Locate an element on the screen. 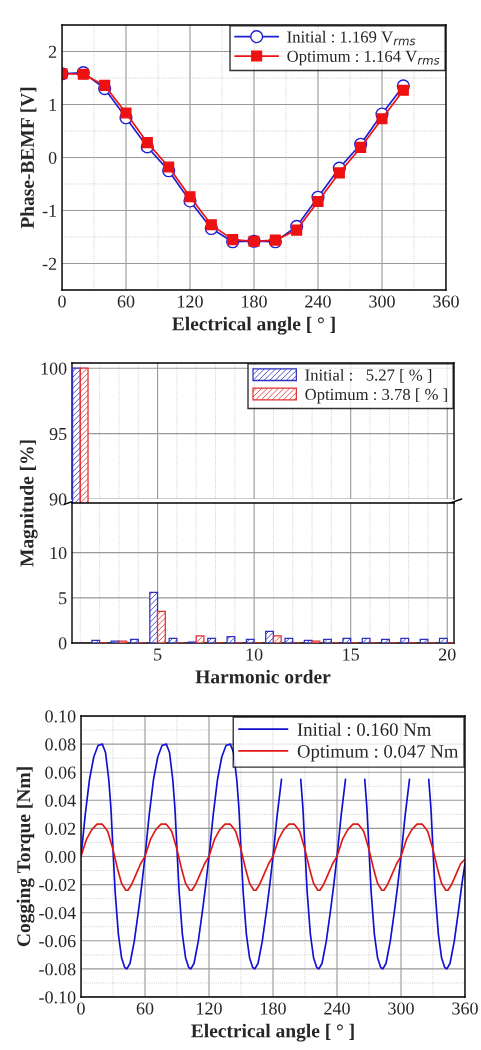  y-axis-title: Cogging Torque [Nm] is located at coordinates (25, 857).